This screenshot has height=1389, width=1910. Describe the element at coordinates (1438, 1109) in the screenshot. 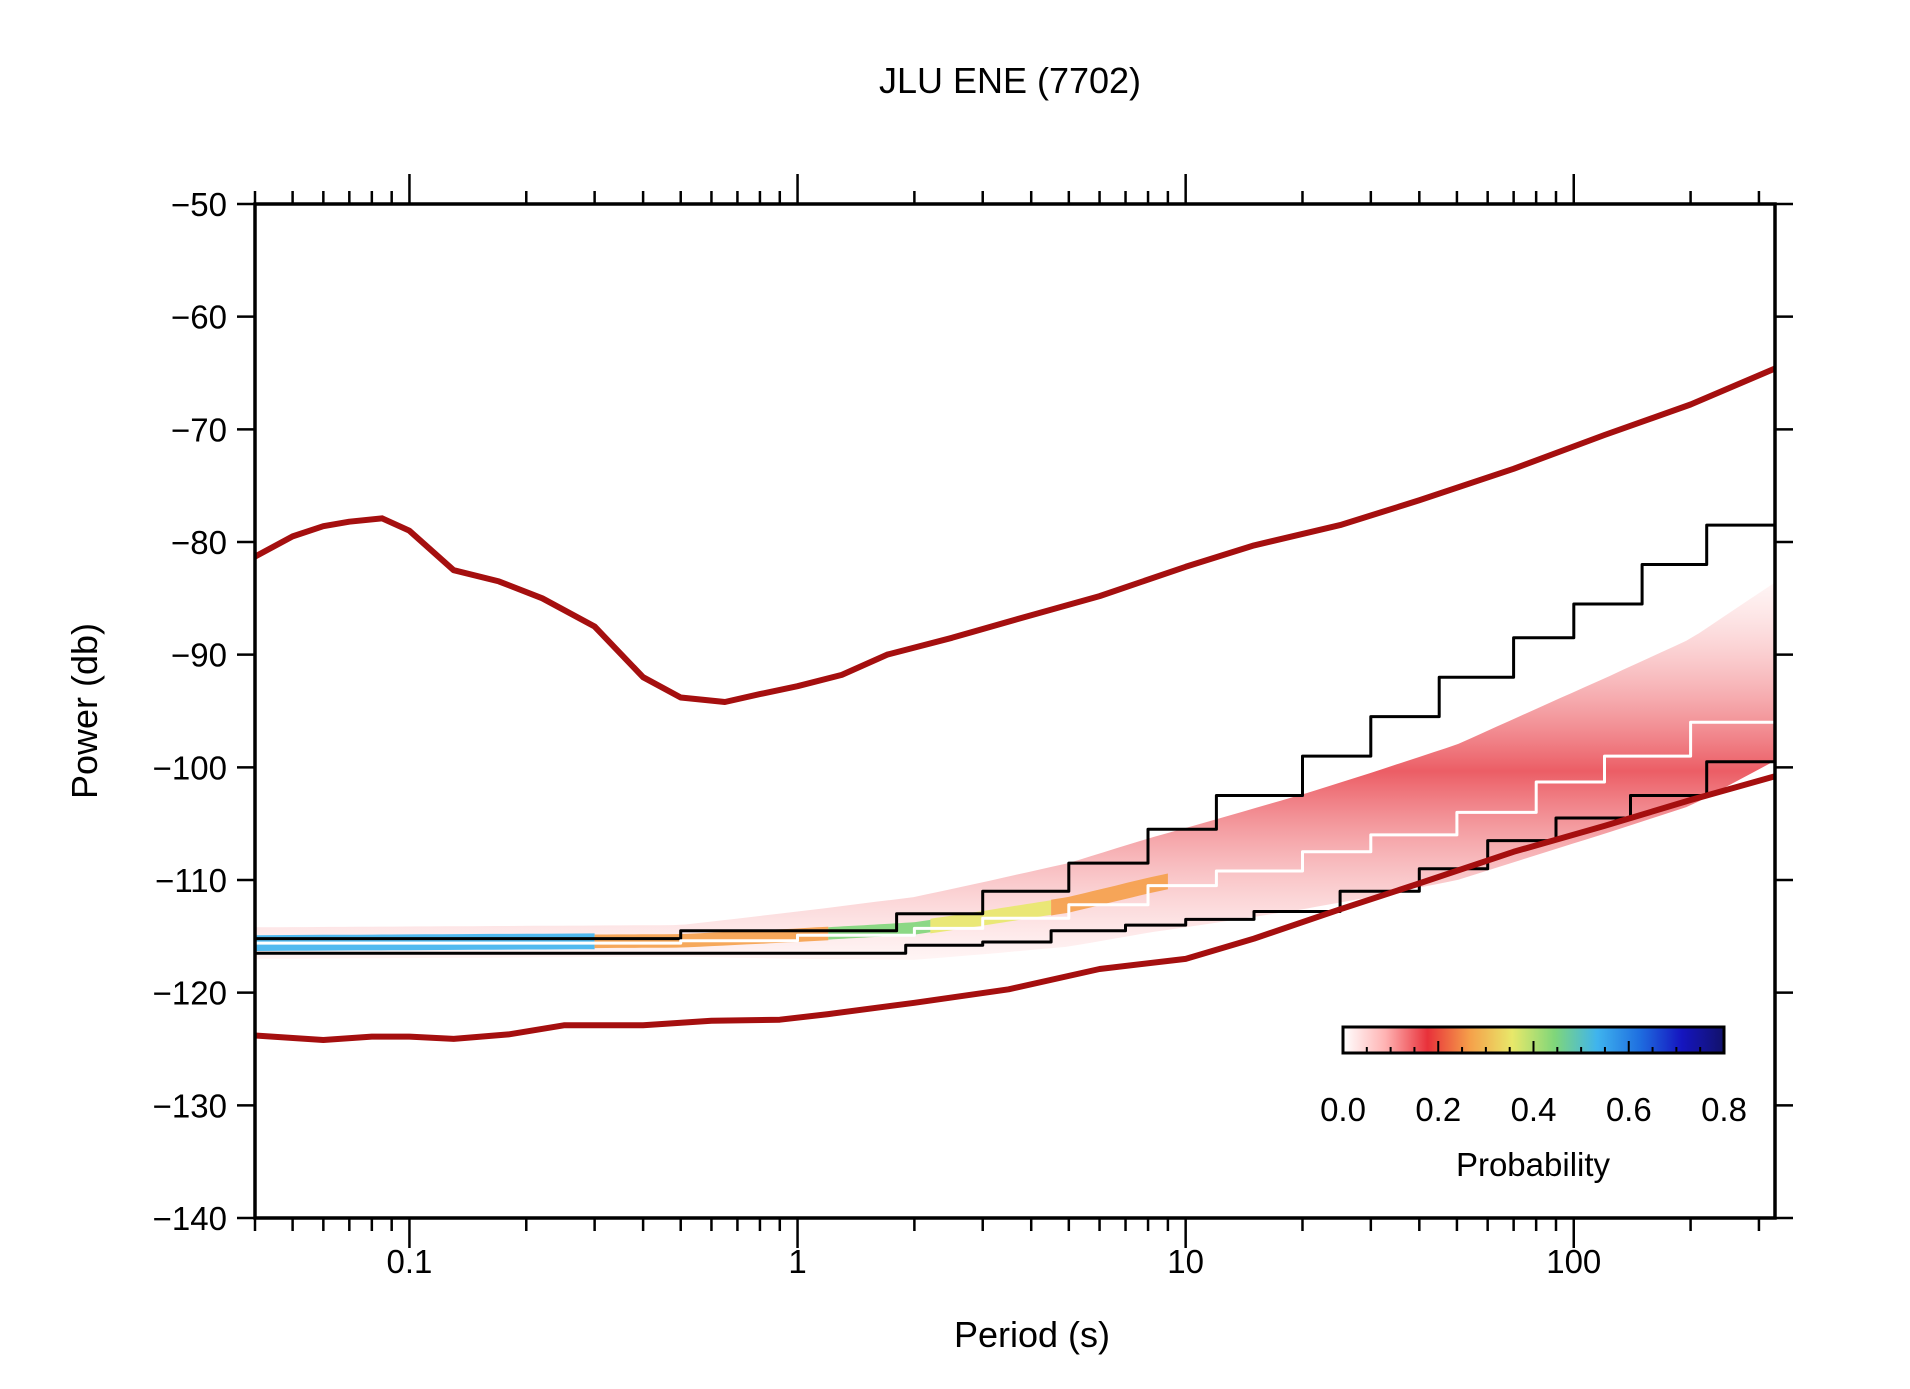

I see `colorbar-tick-label: 0.2` at that location.